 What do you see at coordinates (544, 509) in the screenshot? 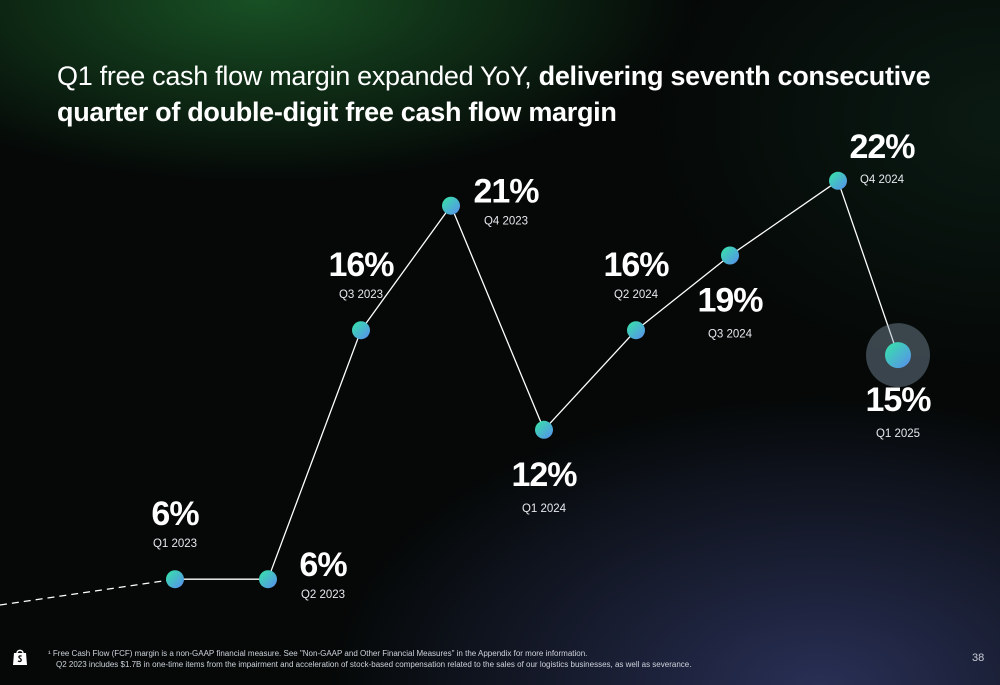
I see `category-label: Q1 2024` at bounding box center [544, 509].